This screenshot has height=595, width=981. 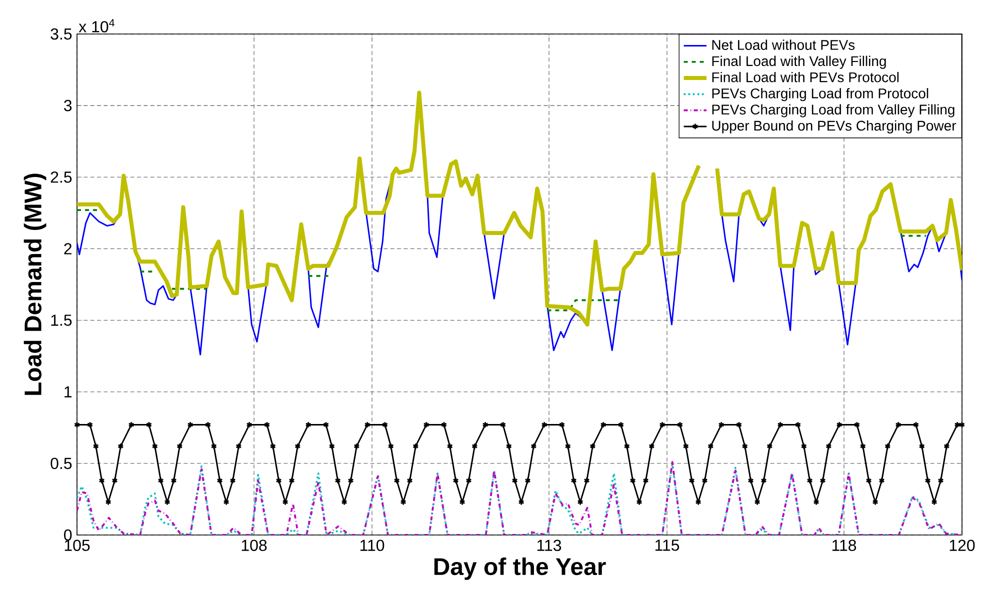 I want to click on legend-label: Final Load with Valley Filling, so click(x=799, y=62).